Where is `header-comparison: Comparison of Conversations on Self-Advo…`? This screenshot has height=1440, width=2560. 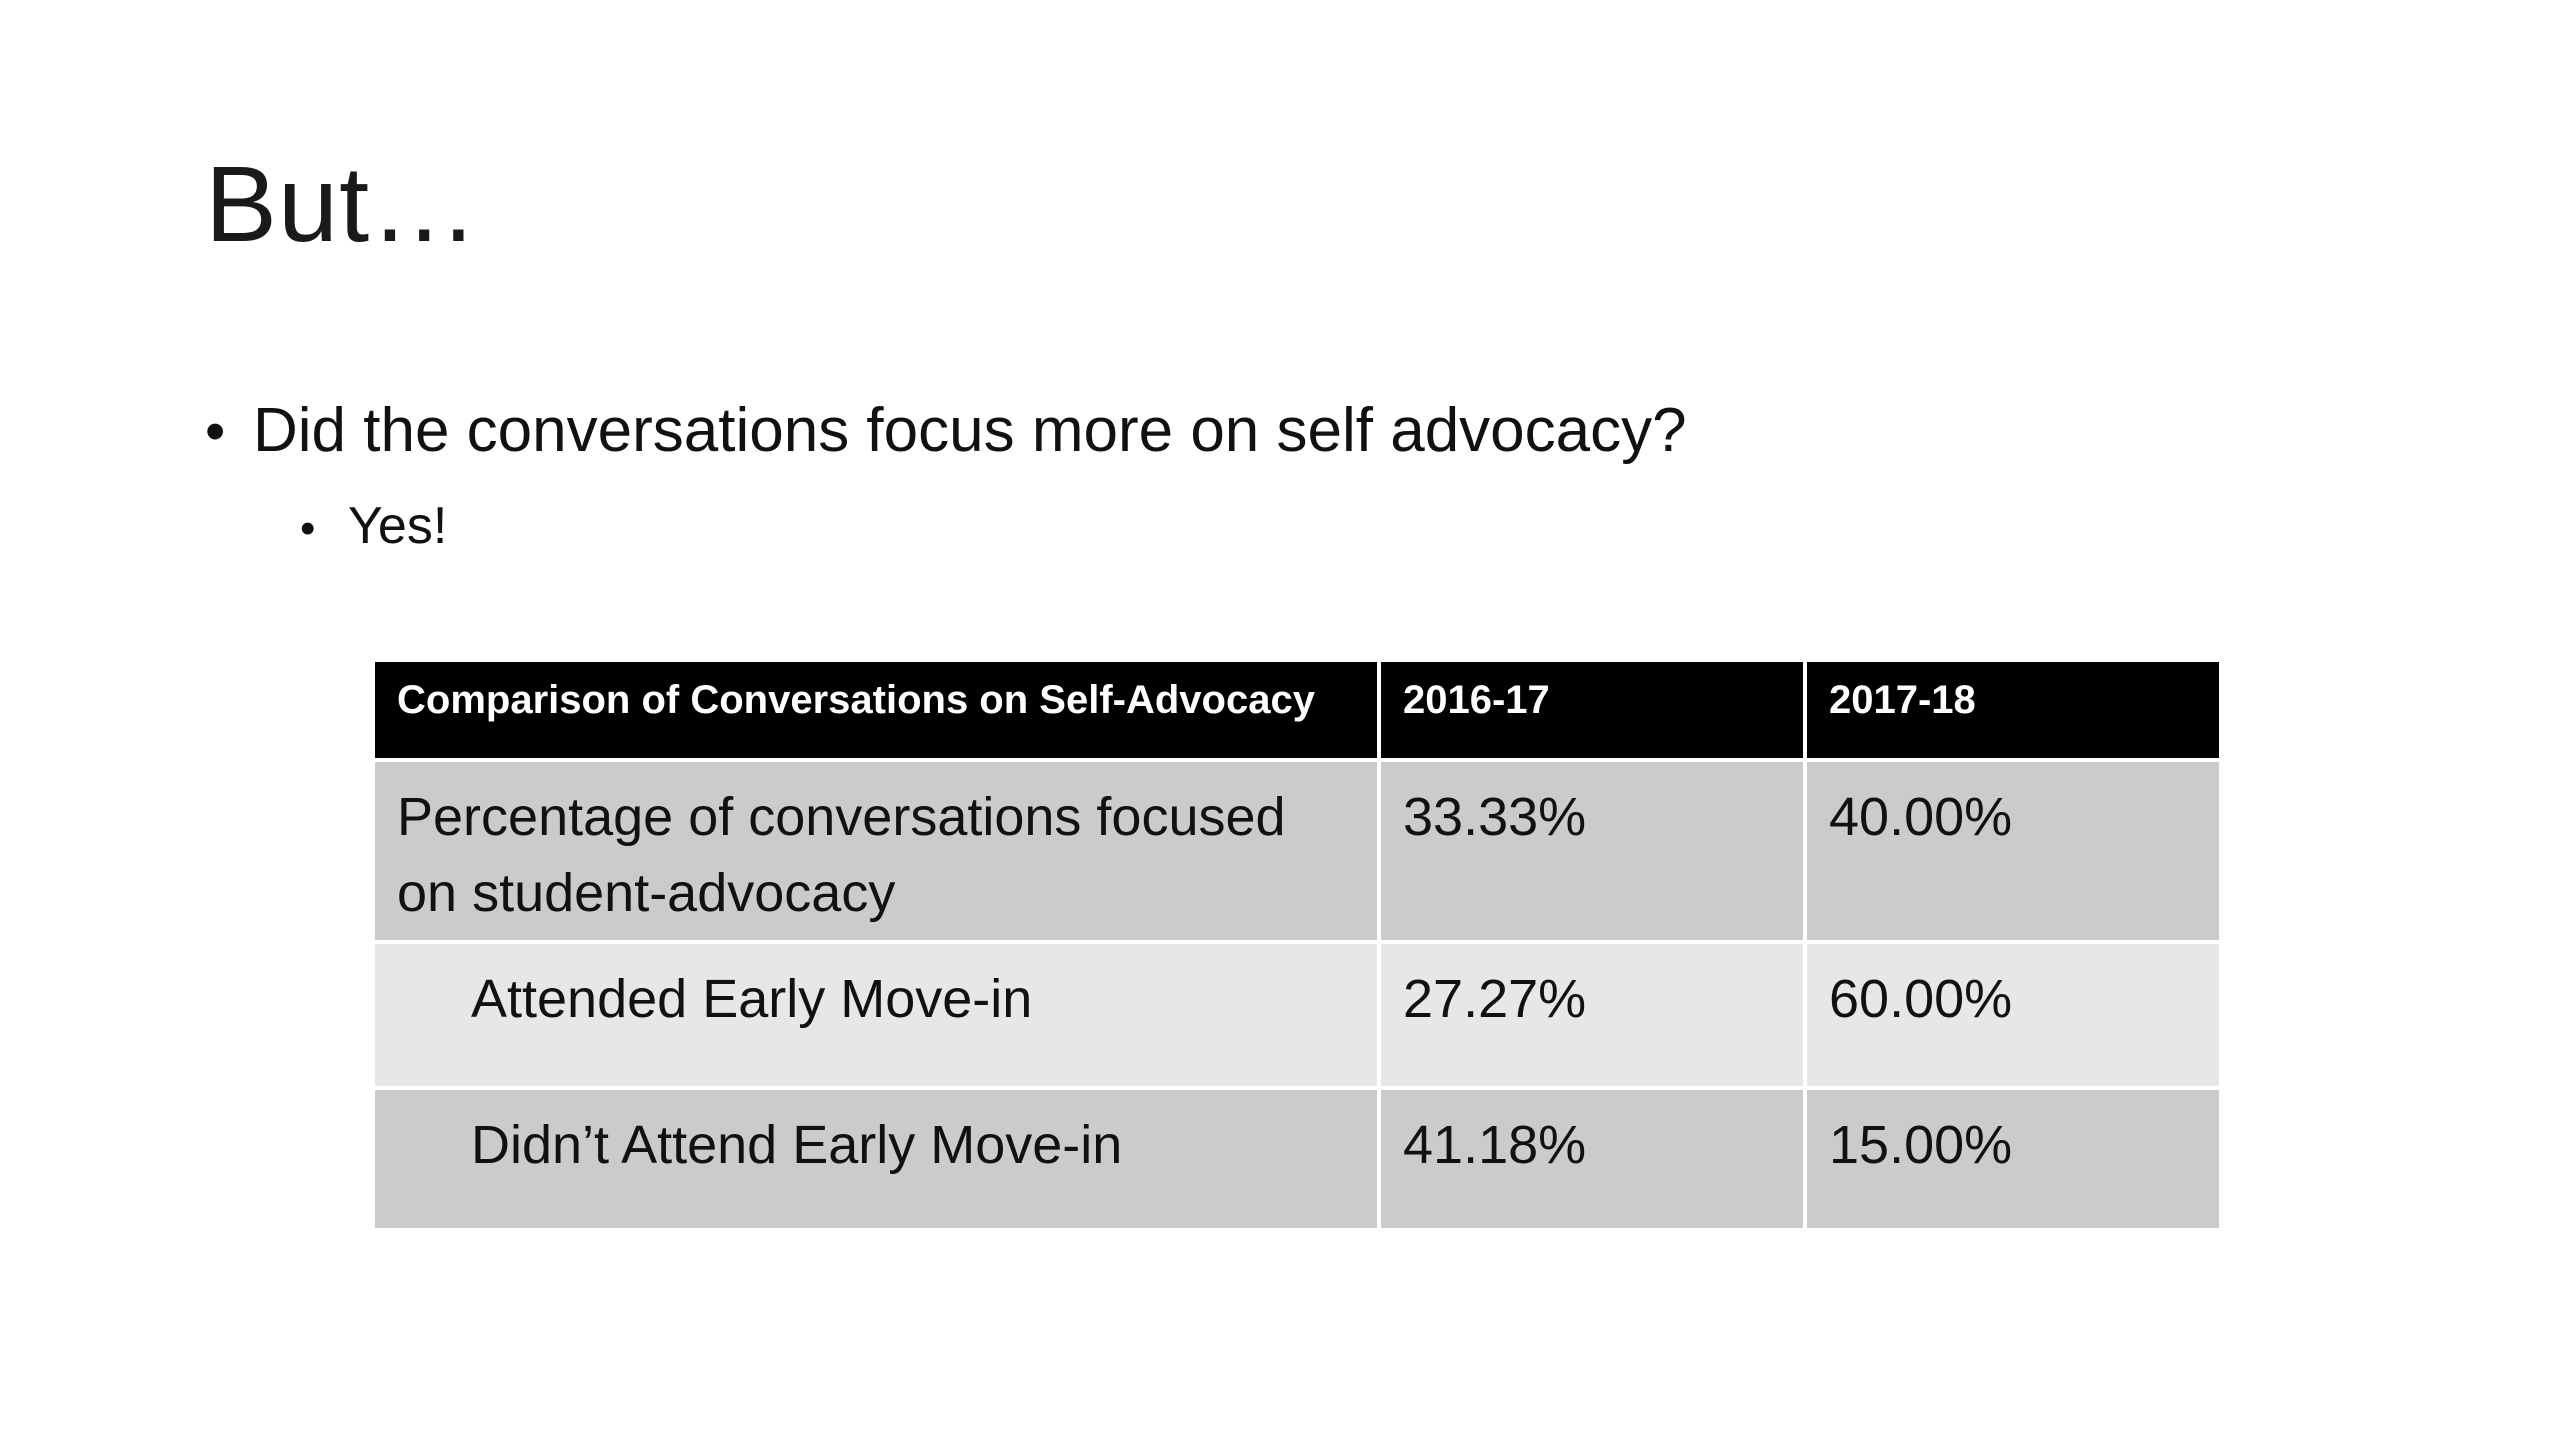
header-comparison: Comparison of Conversations on Self-Advo… is located at coordinates (876, 710).